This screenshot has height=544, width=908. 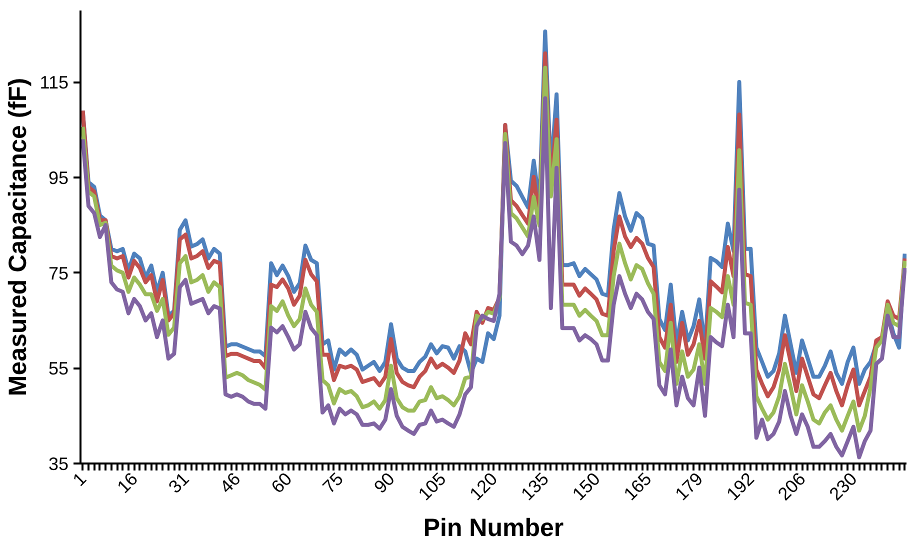 I want to click on x-axis-title: Pin Number, so click(x=493, y=528).